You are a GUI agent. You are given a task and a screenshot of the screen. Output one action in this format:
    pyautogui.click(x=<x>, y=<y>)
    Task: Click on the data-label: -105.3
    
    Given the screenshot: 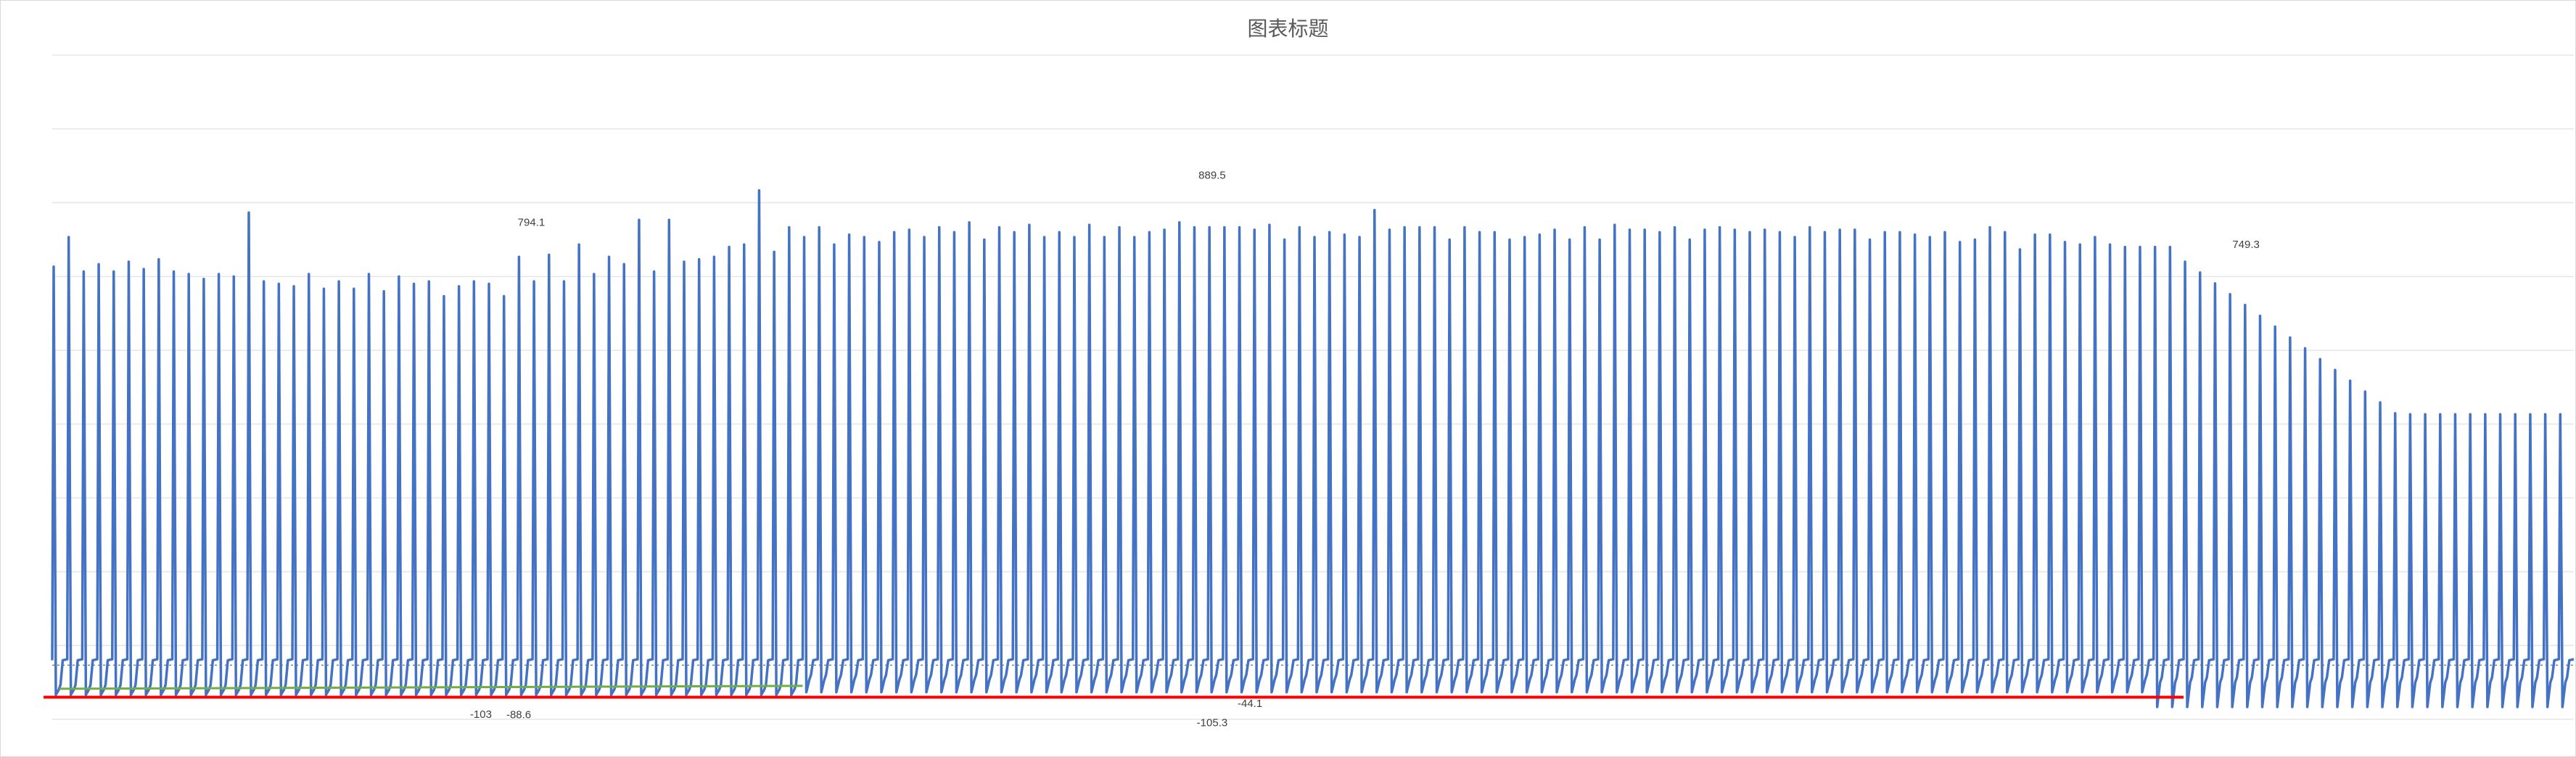 What is the action you would take?
    pyautogui.click(x=1212, y=723)
    